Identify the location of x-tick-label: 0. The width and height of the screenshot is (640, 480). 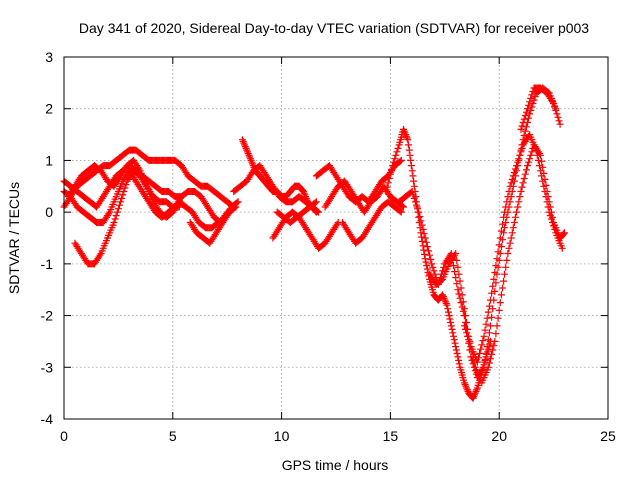
(64, 436).